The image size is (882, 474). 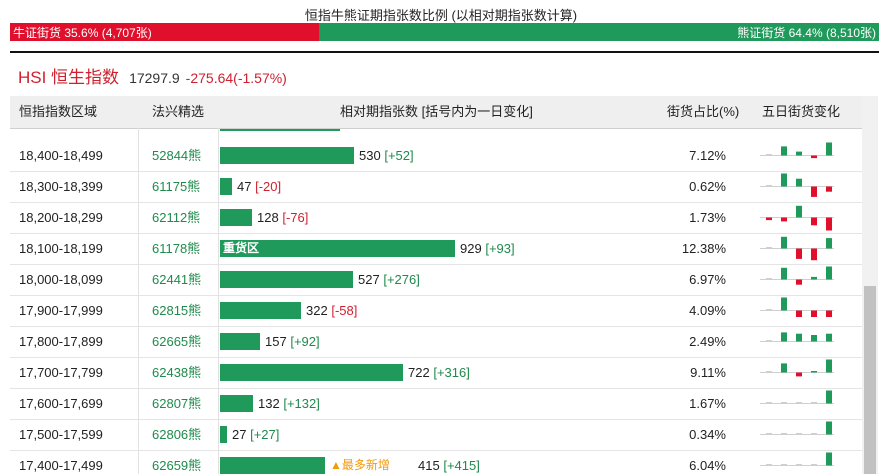 I want to click on table-row: 17,600-17,699 62807熊 132 [+132] 1.67%, so click(x=436, y=404).